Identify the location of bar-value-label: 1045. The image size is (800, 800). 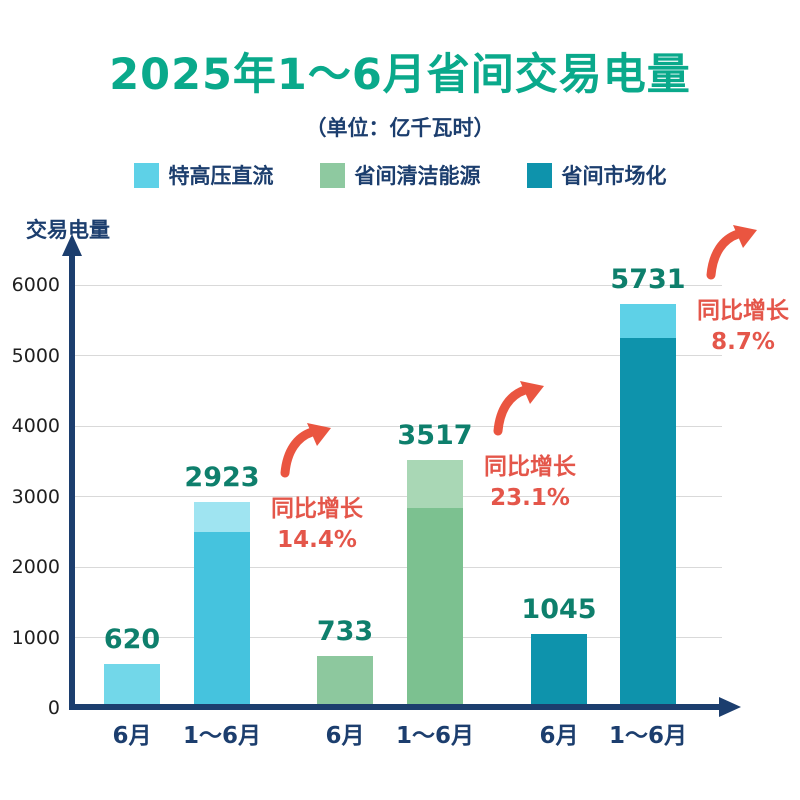
(559, 610).